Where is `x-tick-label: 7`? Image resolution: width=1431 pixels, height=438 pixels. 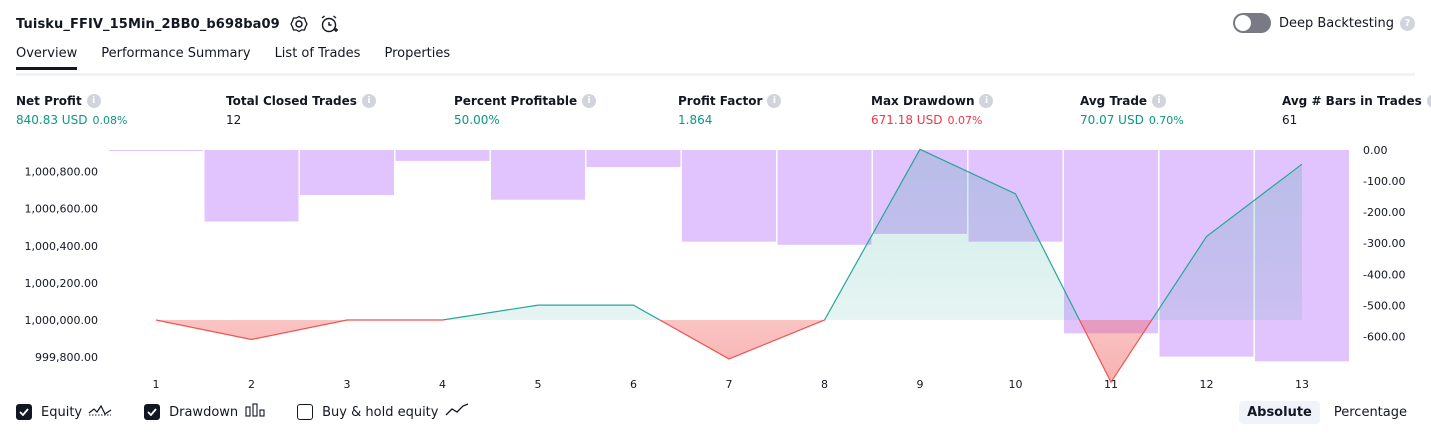 x-tick-label: 7 is located at coordinates (729, 384).